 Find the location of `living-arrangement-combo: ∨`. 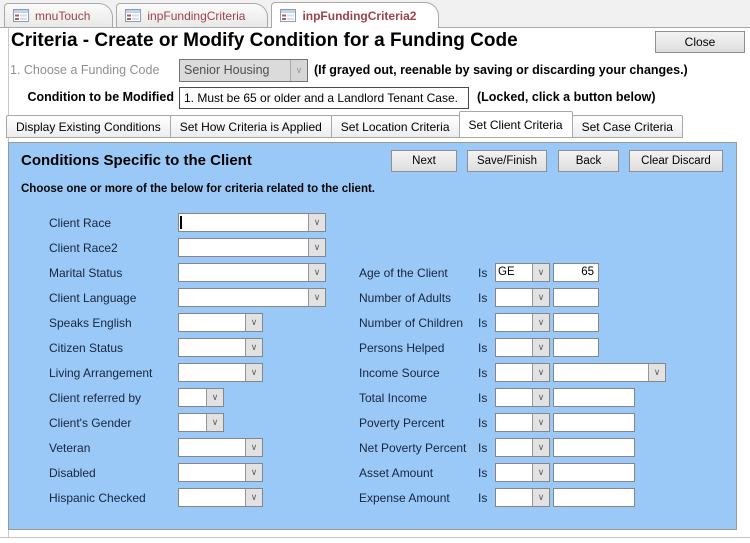

living-arrangement-combo: ∨ is located at coordinates (220, 372).